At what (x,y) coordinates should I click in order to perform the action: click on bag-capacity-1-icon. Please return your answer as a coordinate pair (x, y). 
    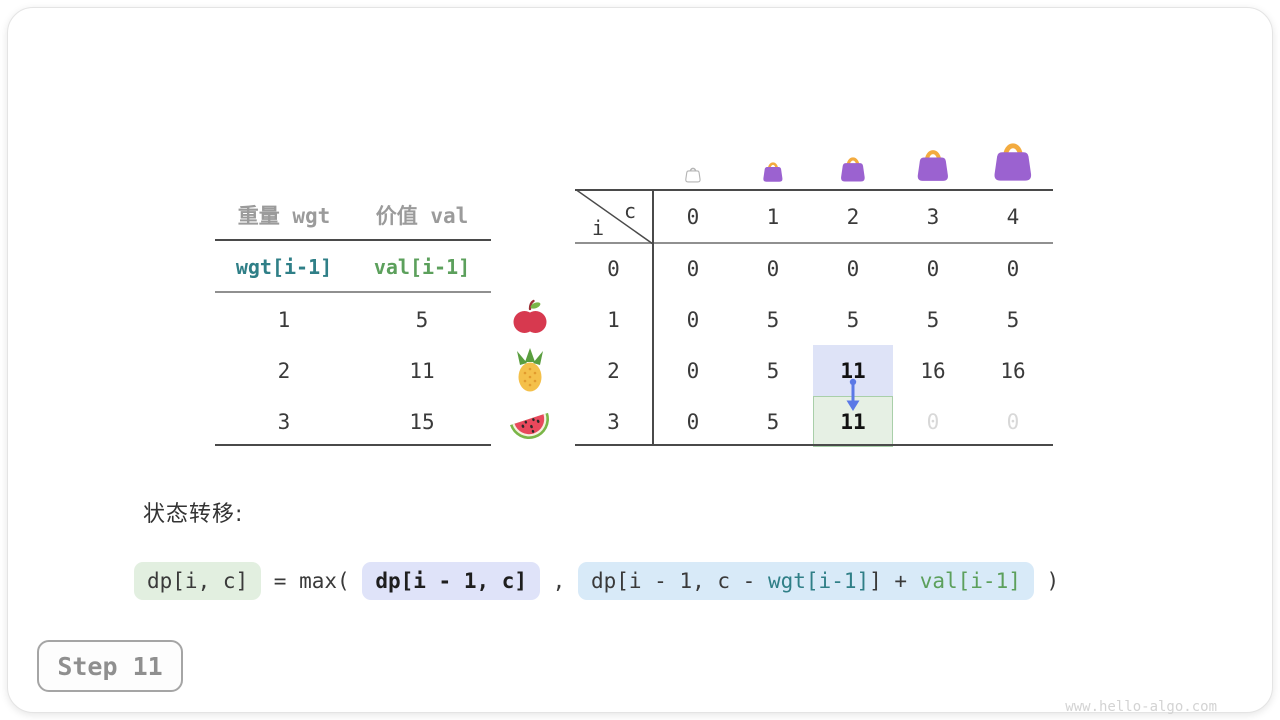
    Looking at the image, I should click on (773, 172).